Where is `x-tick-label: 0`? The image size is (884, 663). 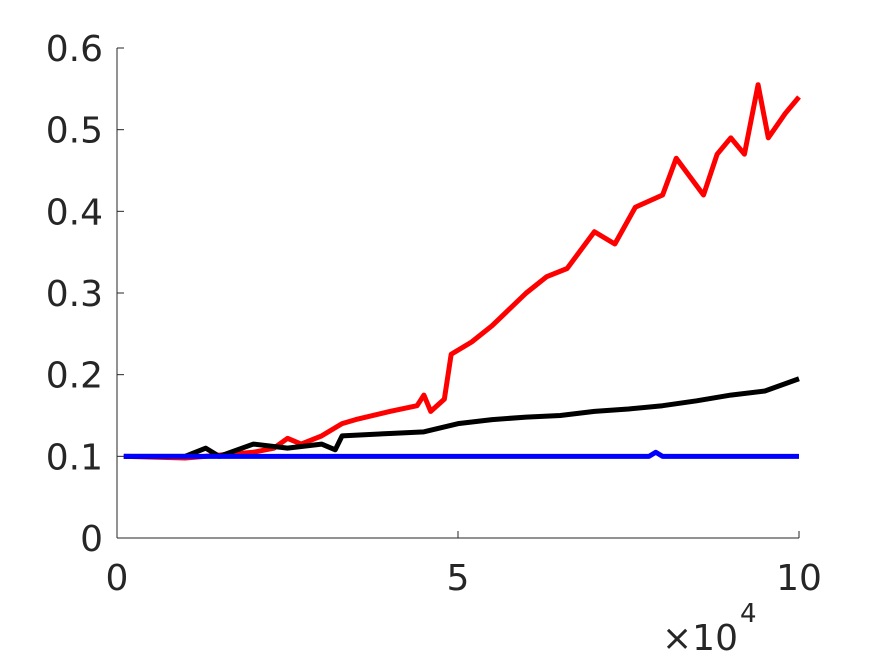
x-tick-label: 0 is located at coordinates (117, 578).